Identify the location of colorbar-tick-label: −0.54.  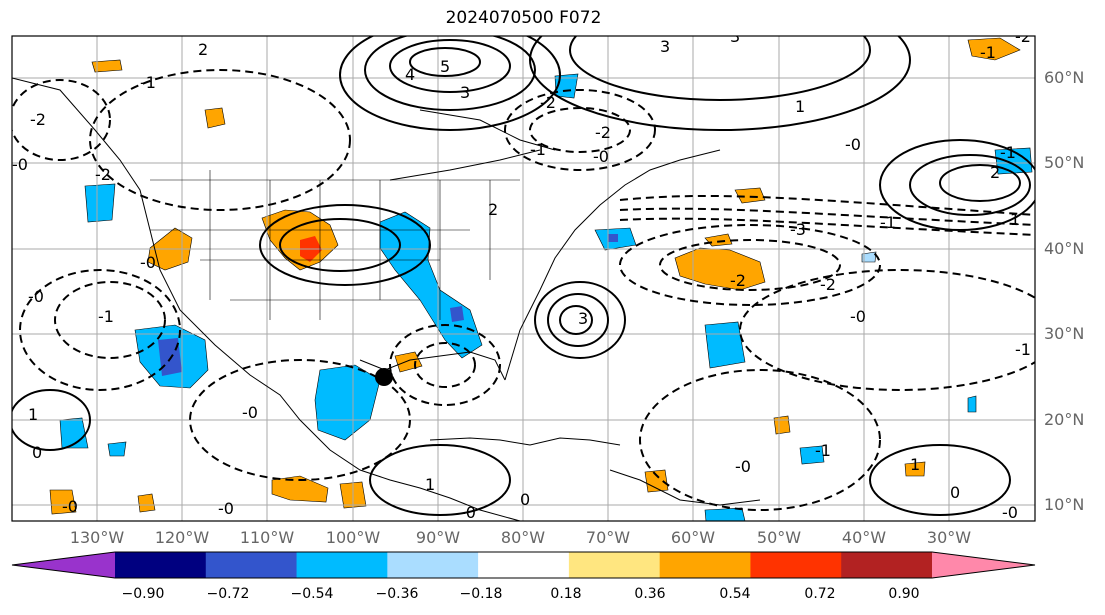
(312, 594).